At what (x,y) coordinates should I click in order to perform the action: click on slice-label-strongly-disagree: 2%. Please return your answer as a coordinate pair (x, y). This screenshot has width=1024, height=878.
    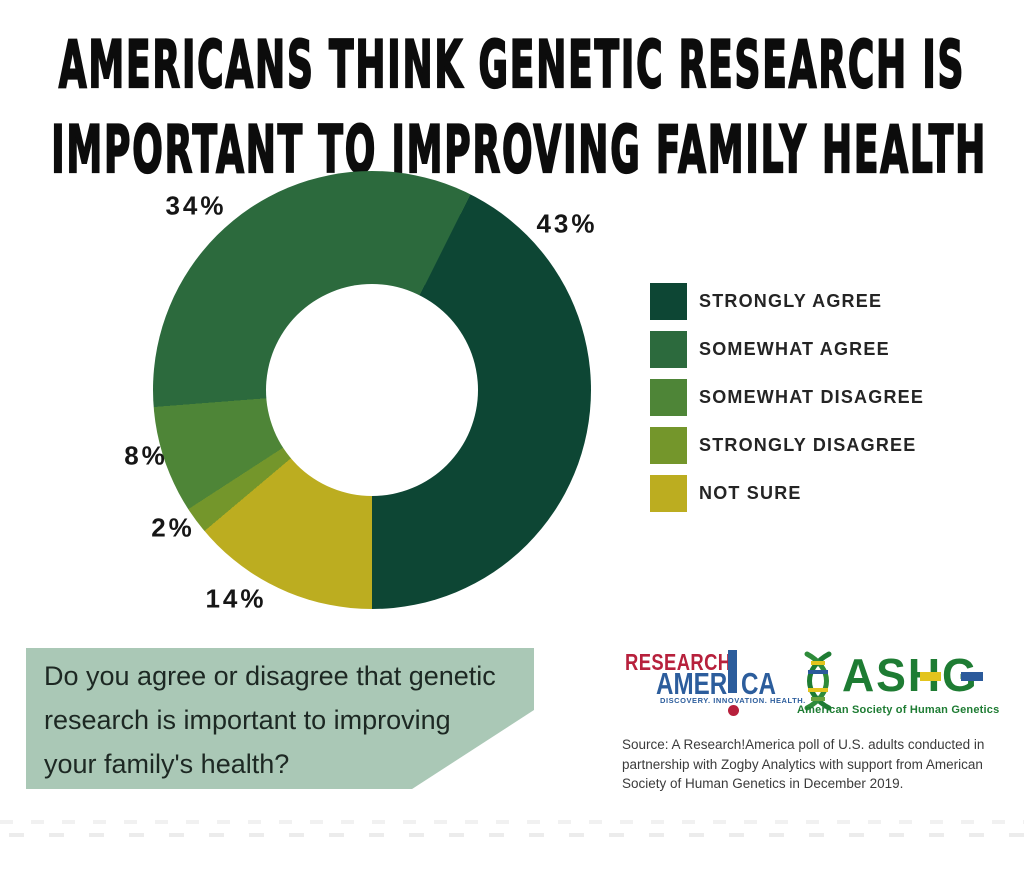
    Looking at the image, I should click on (173, 527).